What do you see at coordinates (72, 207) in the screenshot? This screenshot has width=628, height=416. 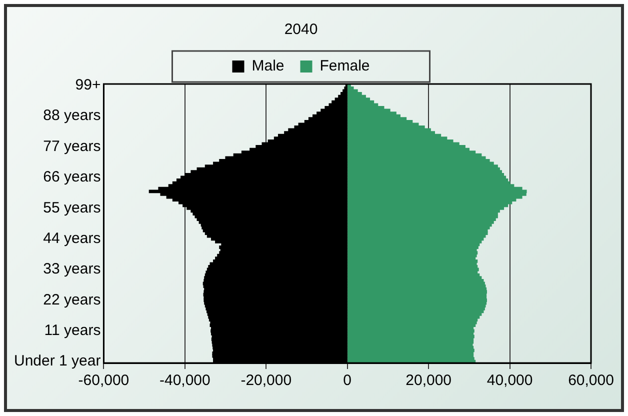 I see `y-tick-label: 55 years` at bounding box center [72, 207].